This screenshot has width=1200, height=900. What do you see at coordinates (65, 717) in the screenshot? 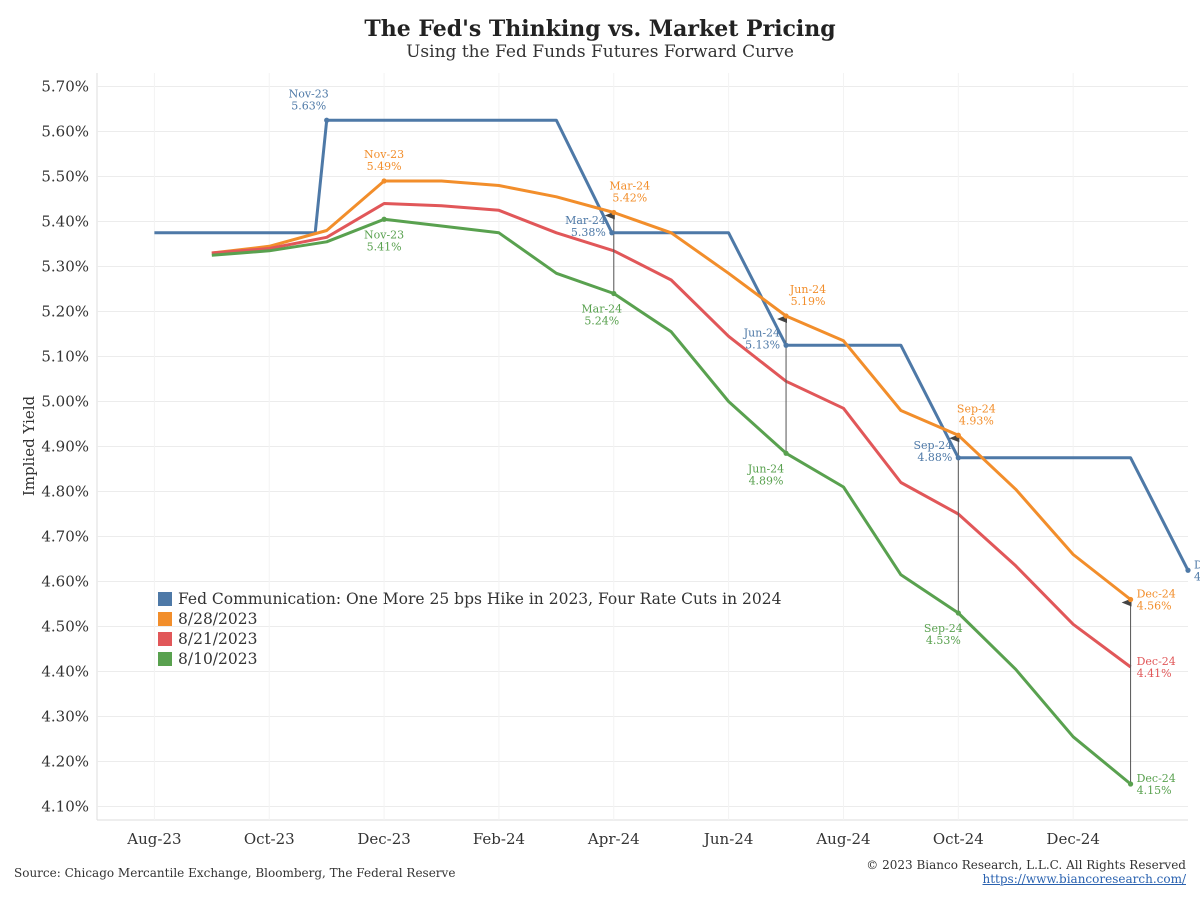
I see `y-tick-label: 4.30%` at bounding box center [65, 717].